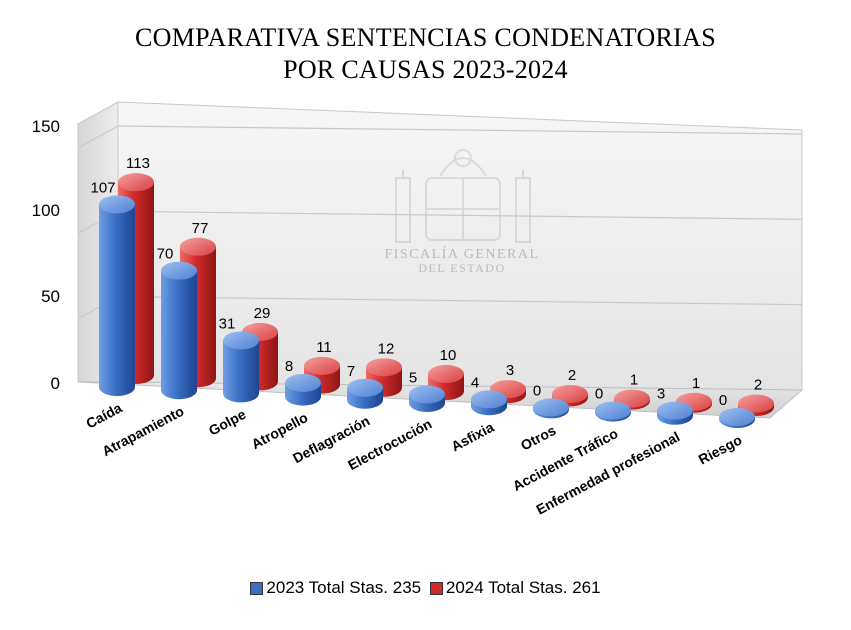  I want to click on data-label-2023: 7, so click(351, 371).